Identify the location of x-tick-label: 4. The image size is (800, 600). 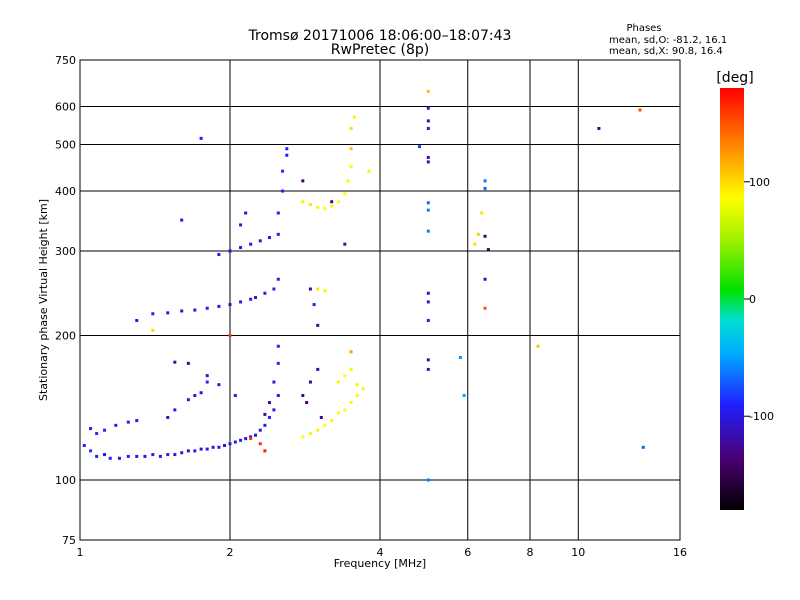
(380, 552).